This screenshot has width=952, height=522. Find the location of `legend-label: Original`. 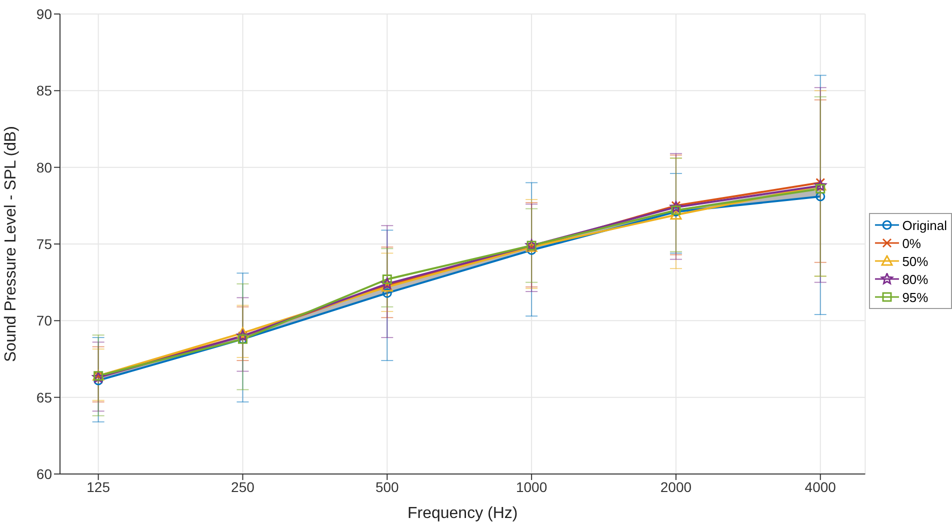

legend-label: Original is located at coordinates (924, 225).